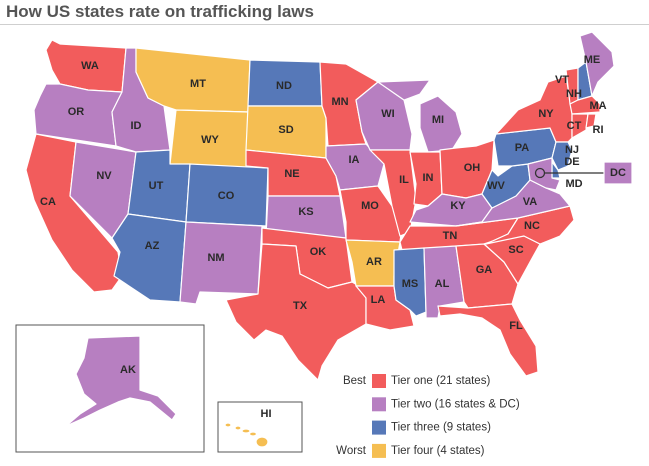  What do you see at coordinates (291, 174) in the screenshot?
I see `state-label-ne: NE` at bounding box center [291, 174].